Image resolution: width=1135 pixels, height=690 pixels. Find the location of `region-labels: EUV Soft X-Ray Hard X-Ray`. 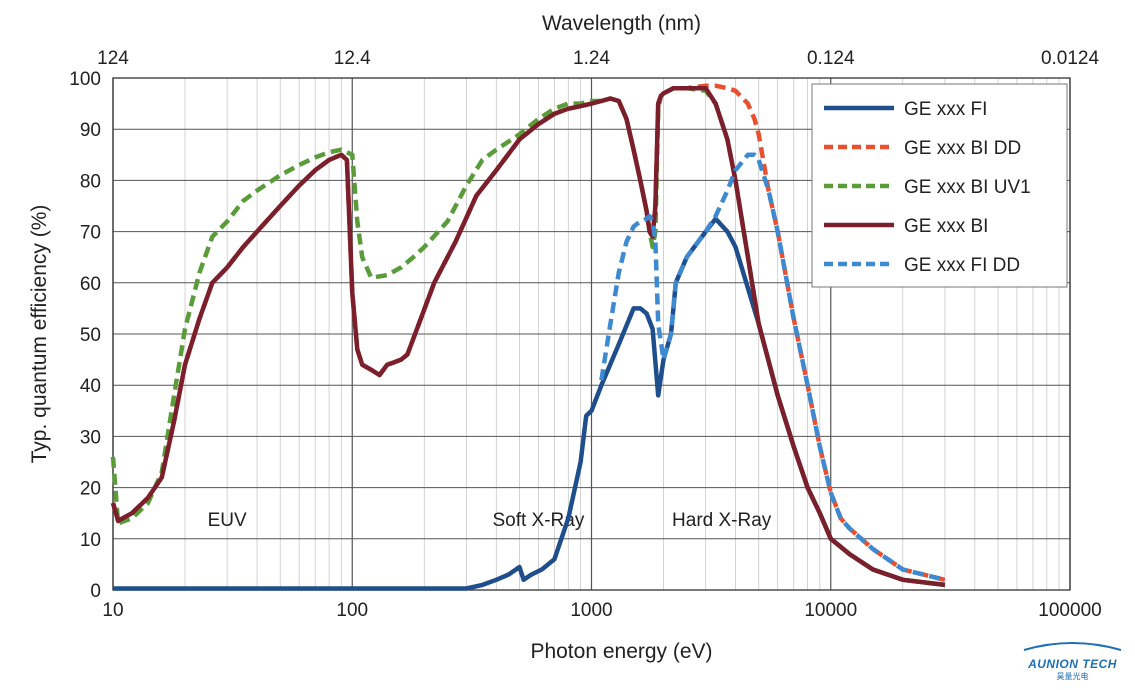

region-labels: EUV Soft X-Ray Hard X-Ray is located at coordinates (490, 520).